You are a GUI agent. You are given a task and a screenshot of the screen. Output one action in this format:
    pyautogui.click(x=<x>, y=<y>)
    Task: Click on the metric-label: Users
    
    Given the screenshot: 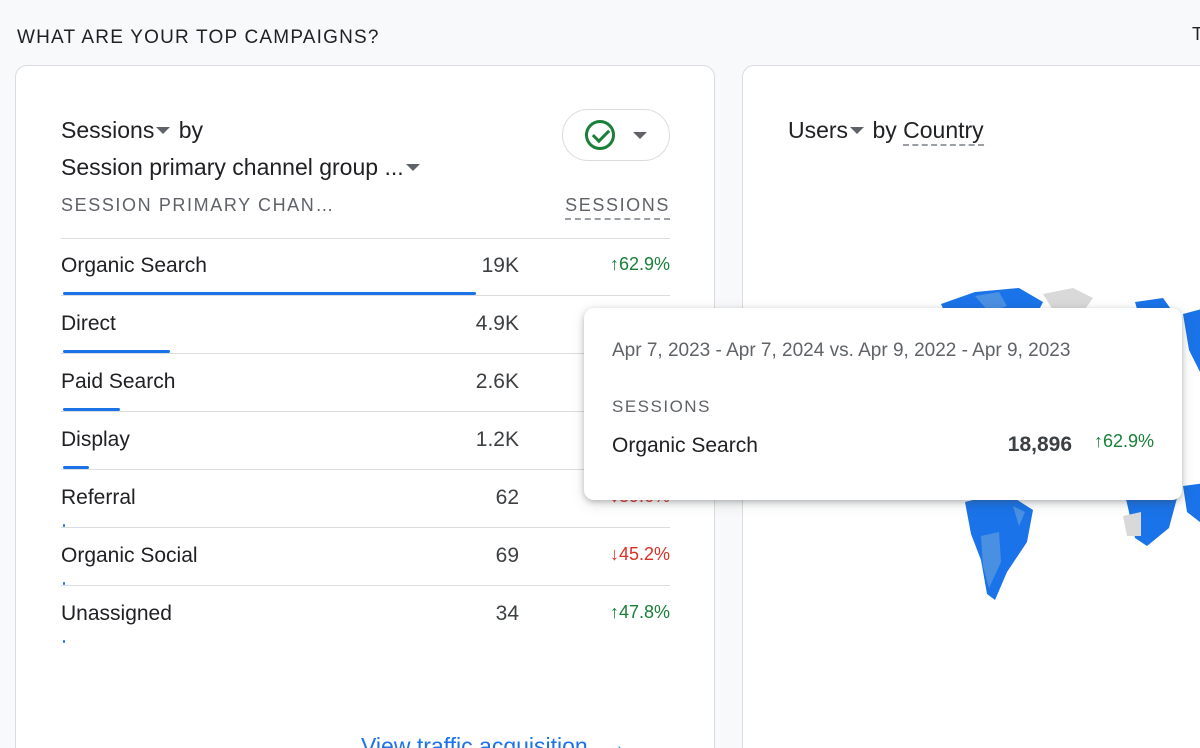 What is the action you would take?
    pyautogui.click(x=818, y=130)
    